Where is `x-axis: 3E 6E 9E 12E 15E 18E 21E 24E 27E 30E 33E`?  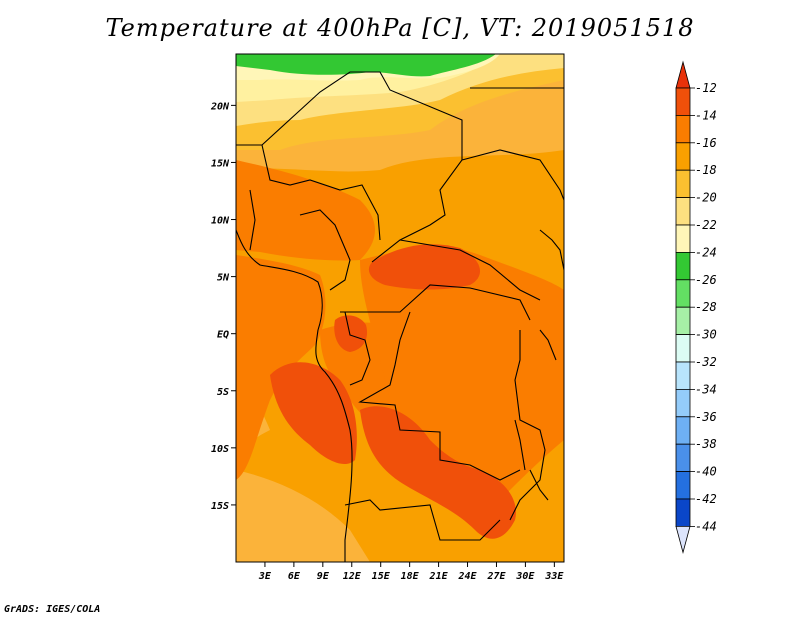
x-axis: 3E 6E 9E 12E 15E 18E 21E 24E 27E 30E 33E is located at coordinates (411, 572).